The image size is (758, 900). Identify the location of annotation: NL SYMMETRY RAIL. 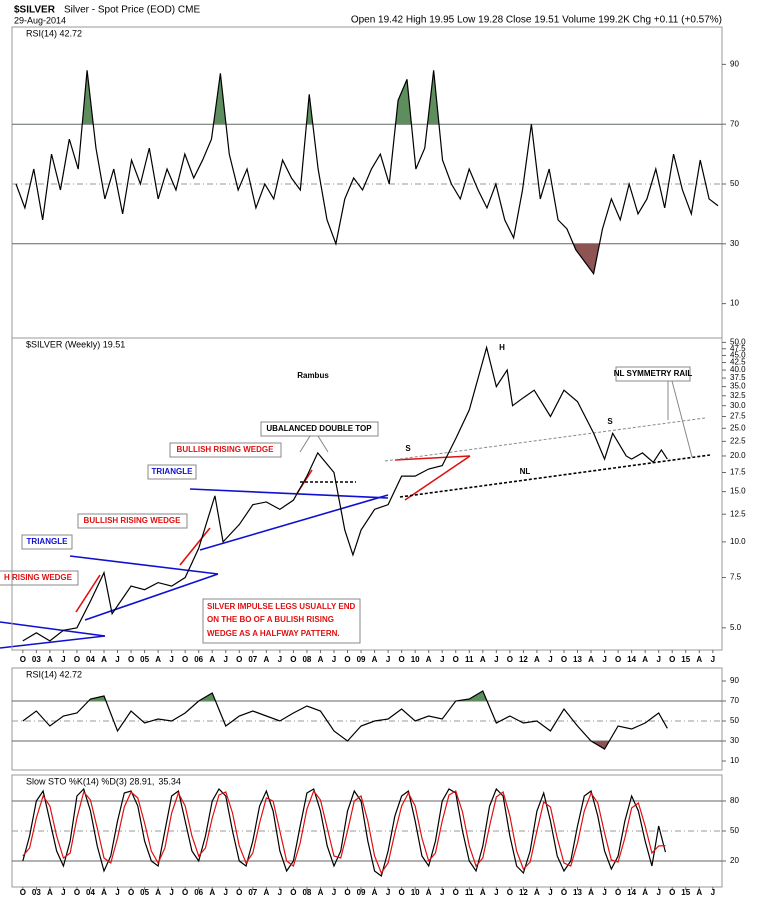
(653, 373).